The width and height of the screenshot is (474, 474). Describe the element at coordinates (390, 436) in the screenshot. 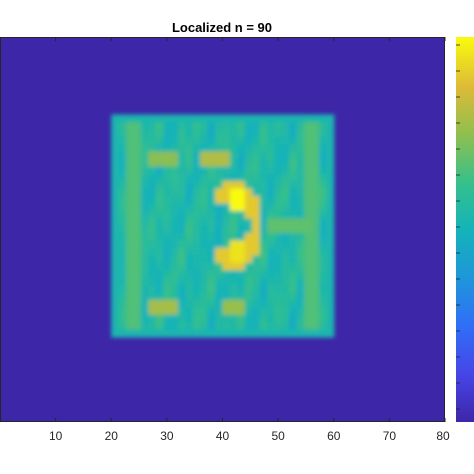

I see `x-tick-label: 70` at that location.